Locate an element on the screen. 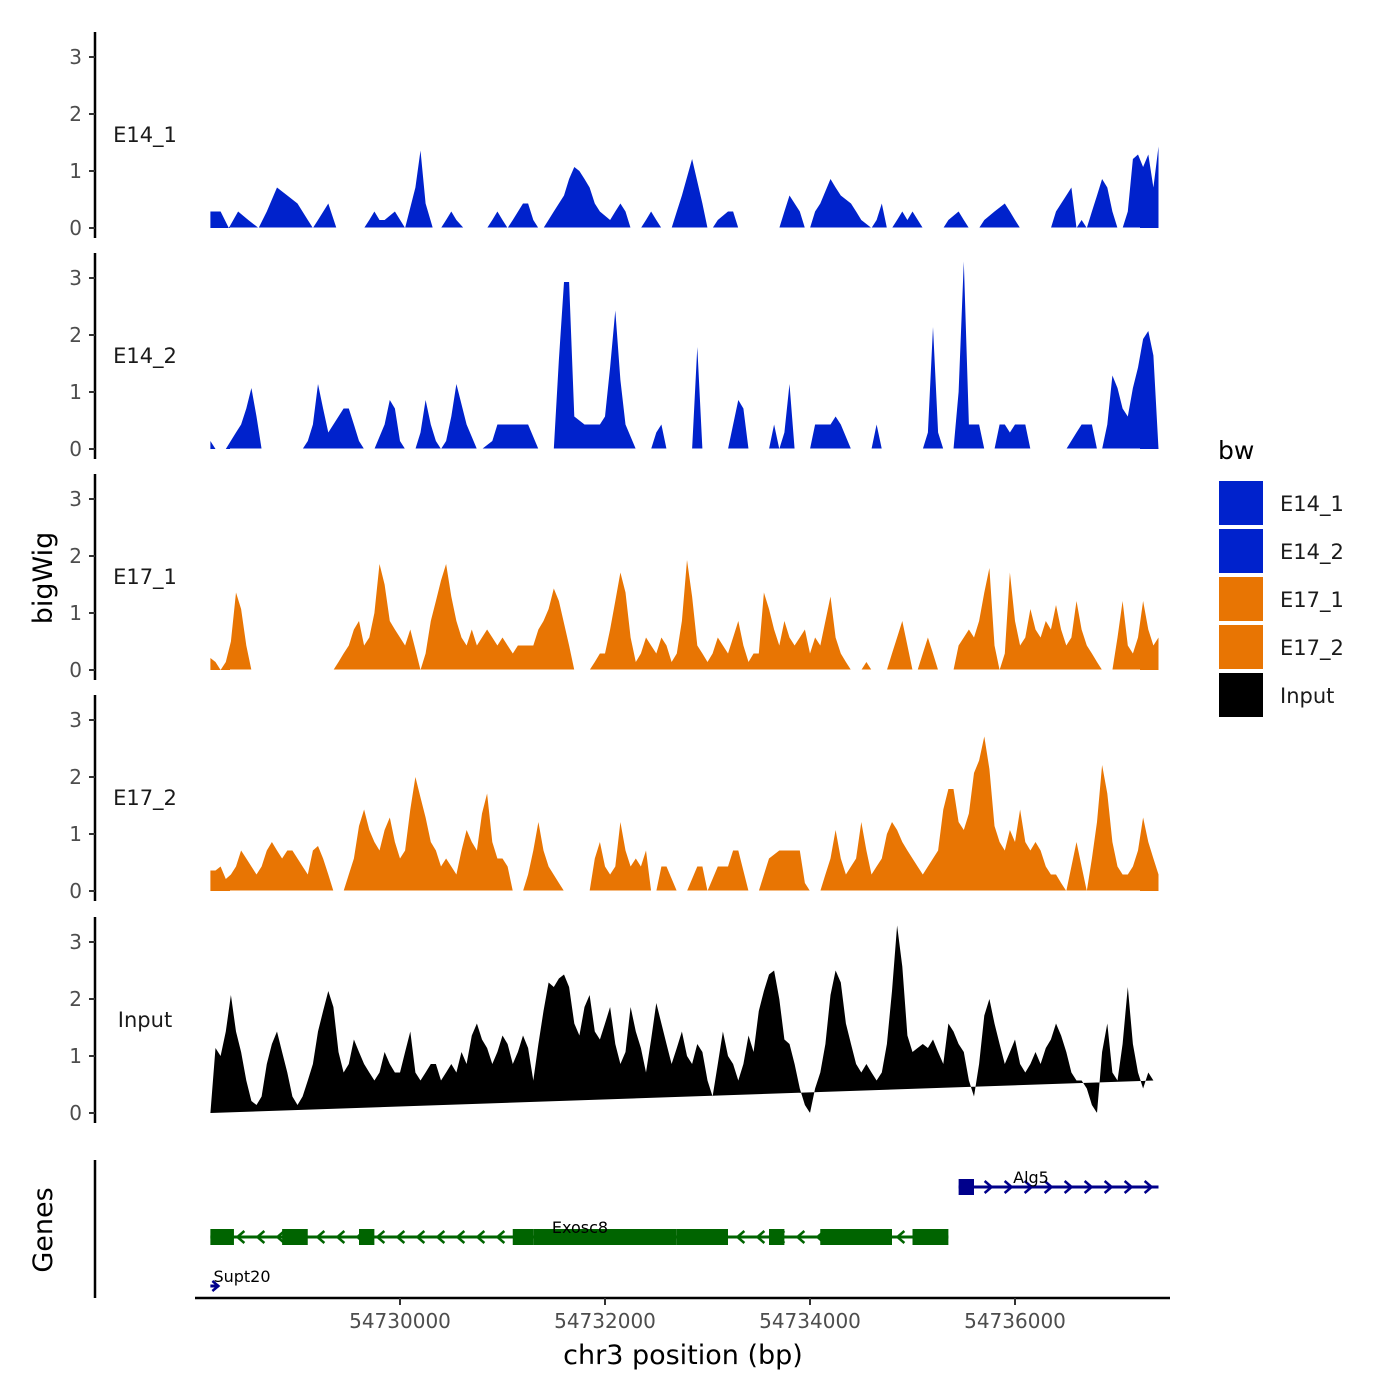 Image resolution: width=1400 pixels, height=1400 pixels. gene-label: Exosc8 is located at coordinates (580, 1227).